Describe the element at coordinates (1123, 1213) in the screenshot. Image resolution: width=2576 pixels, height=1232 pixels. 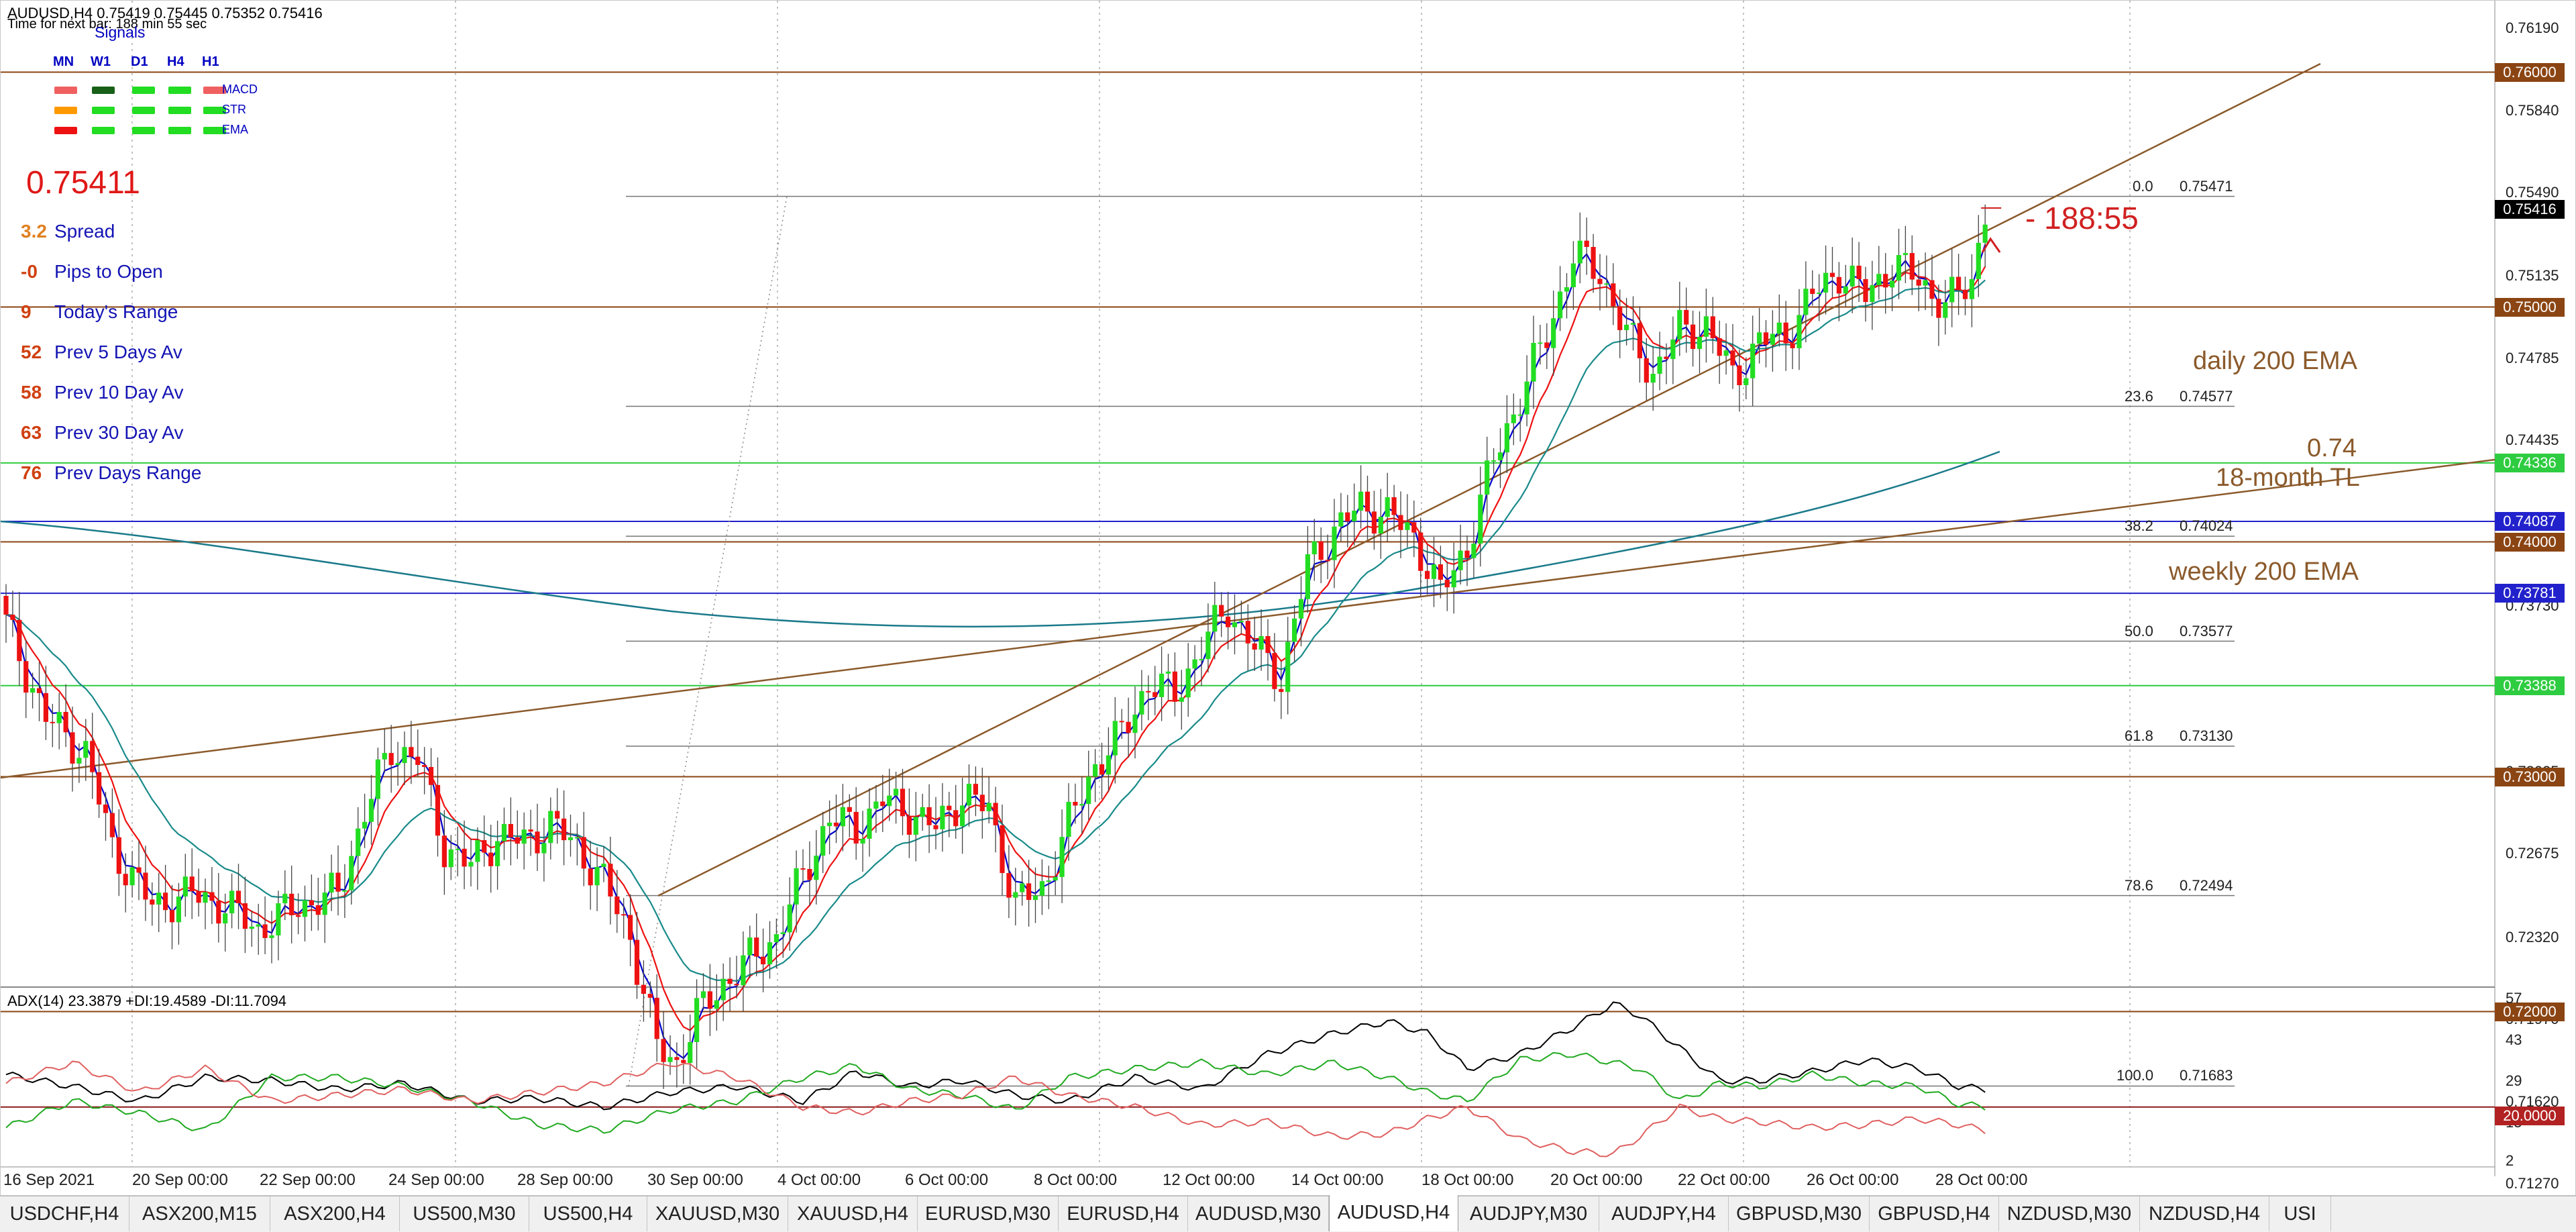
I see `tab-eurusd-h4: EURUSD,H4` at that location.